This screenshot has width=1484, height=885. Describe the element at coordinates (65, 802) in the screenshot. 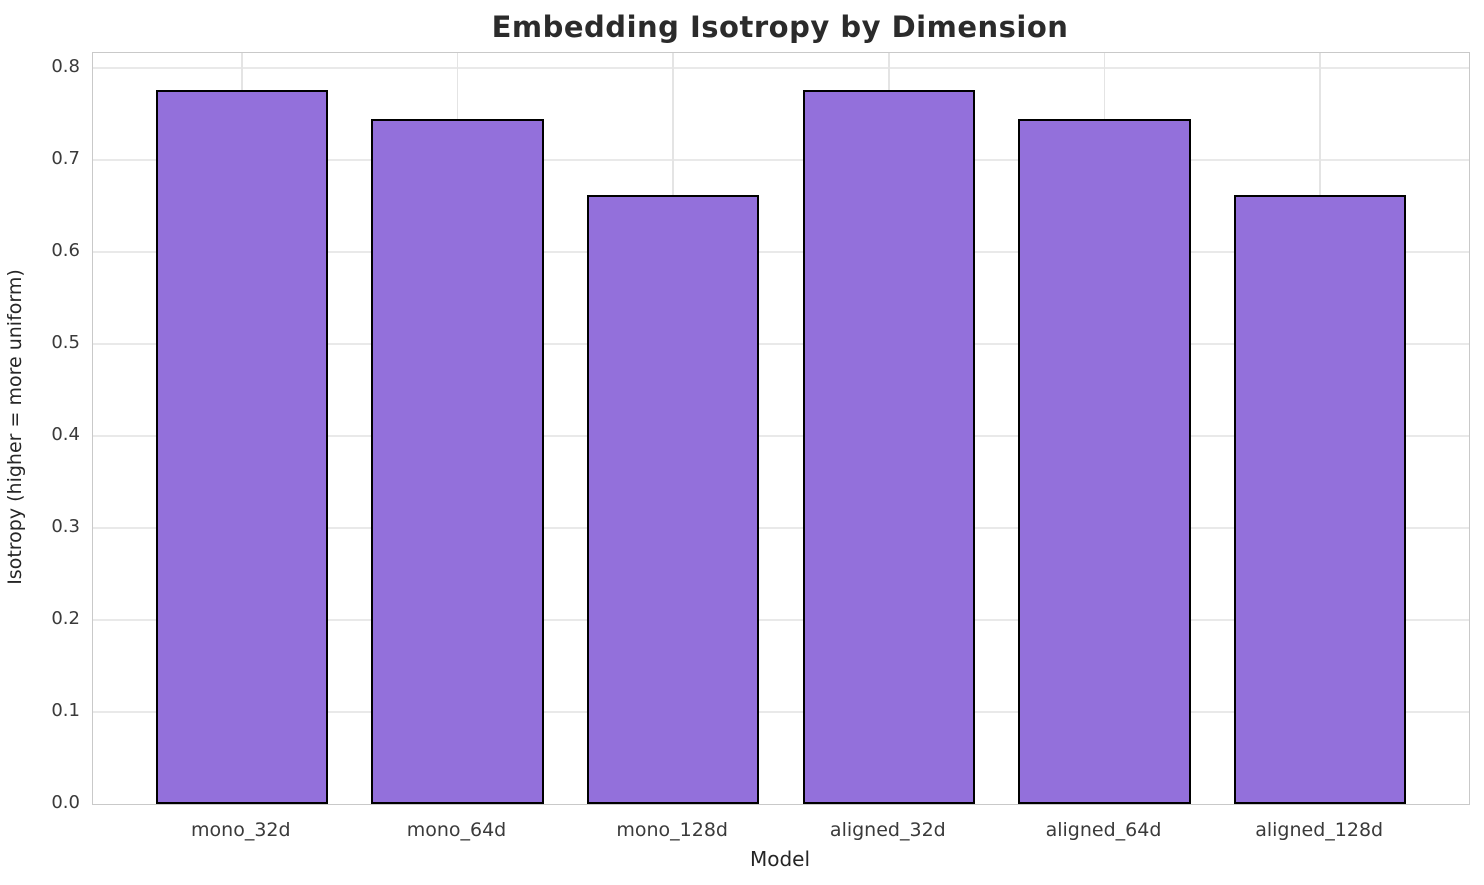

I see `y-tick-label-0.0: 0.0` at that location.